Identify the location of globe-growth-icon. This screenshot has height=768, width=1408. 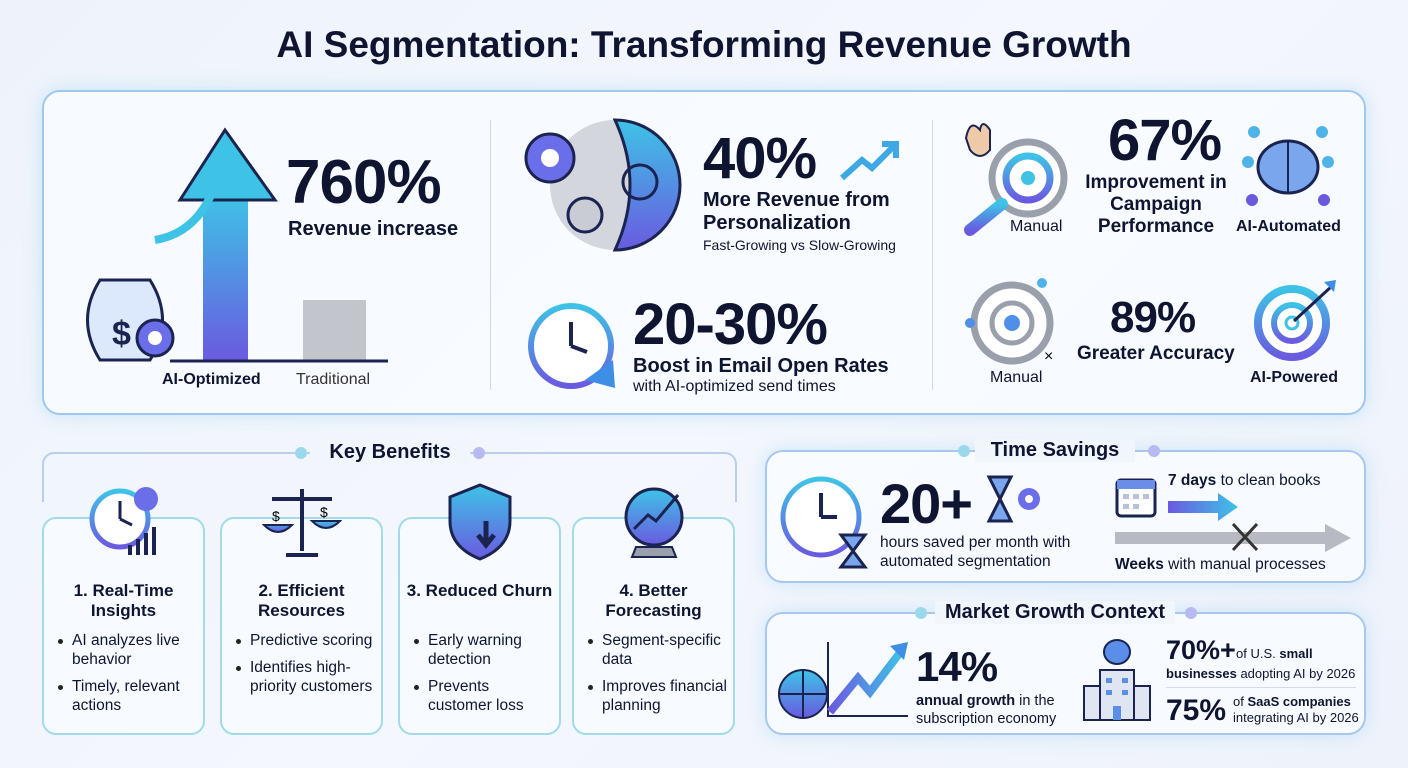
(843, 680).